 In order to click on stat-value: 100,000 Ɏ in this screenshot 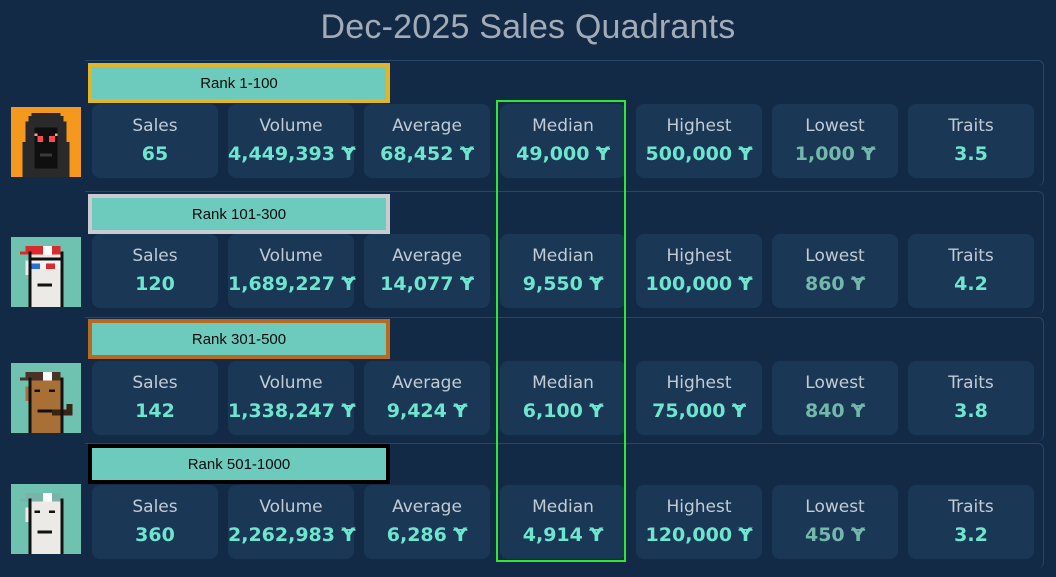, I will do `click(699, 284)`.